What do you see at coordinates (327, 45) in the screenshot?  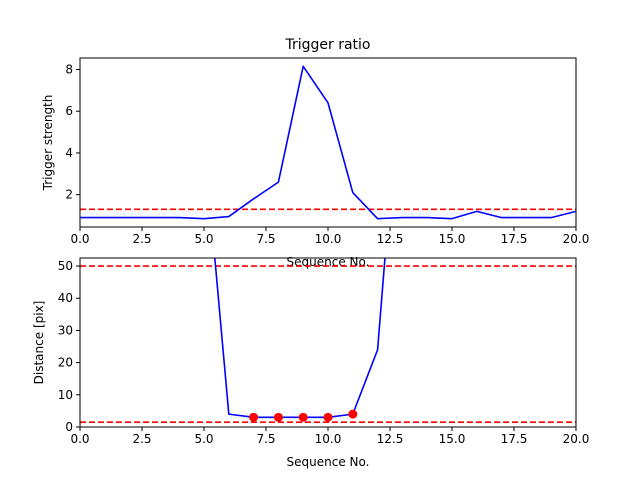 I see `chart-title: Trigger ratio` at bounding box center [327, 45].